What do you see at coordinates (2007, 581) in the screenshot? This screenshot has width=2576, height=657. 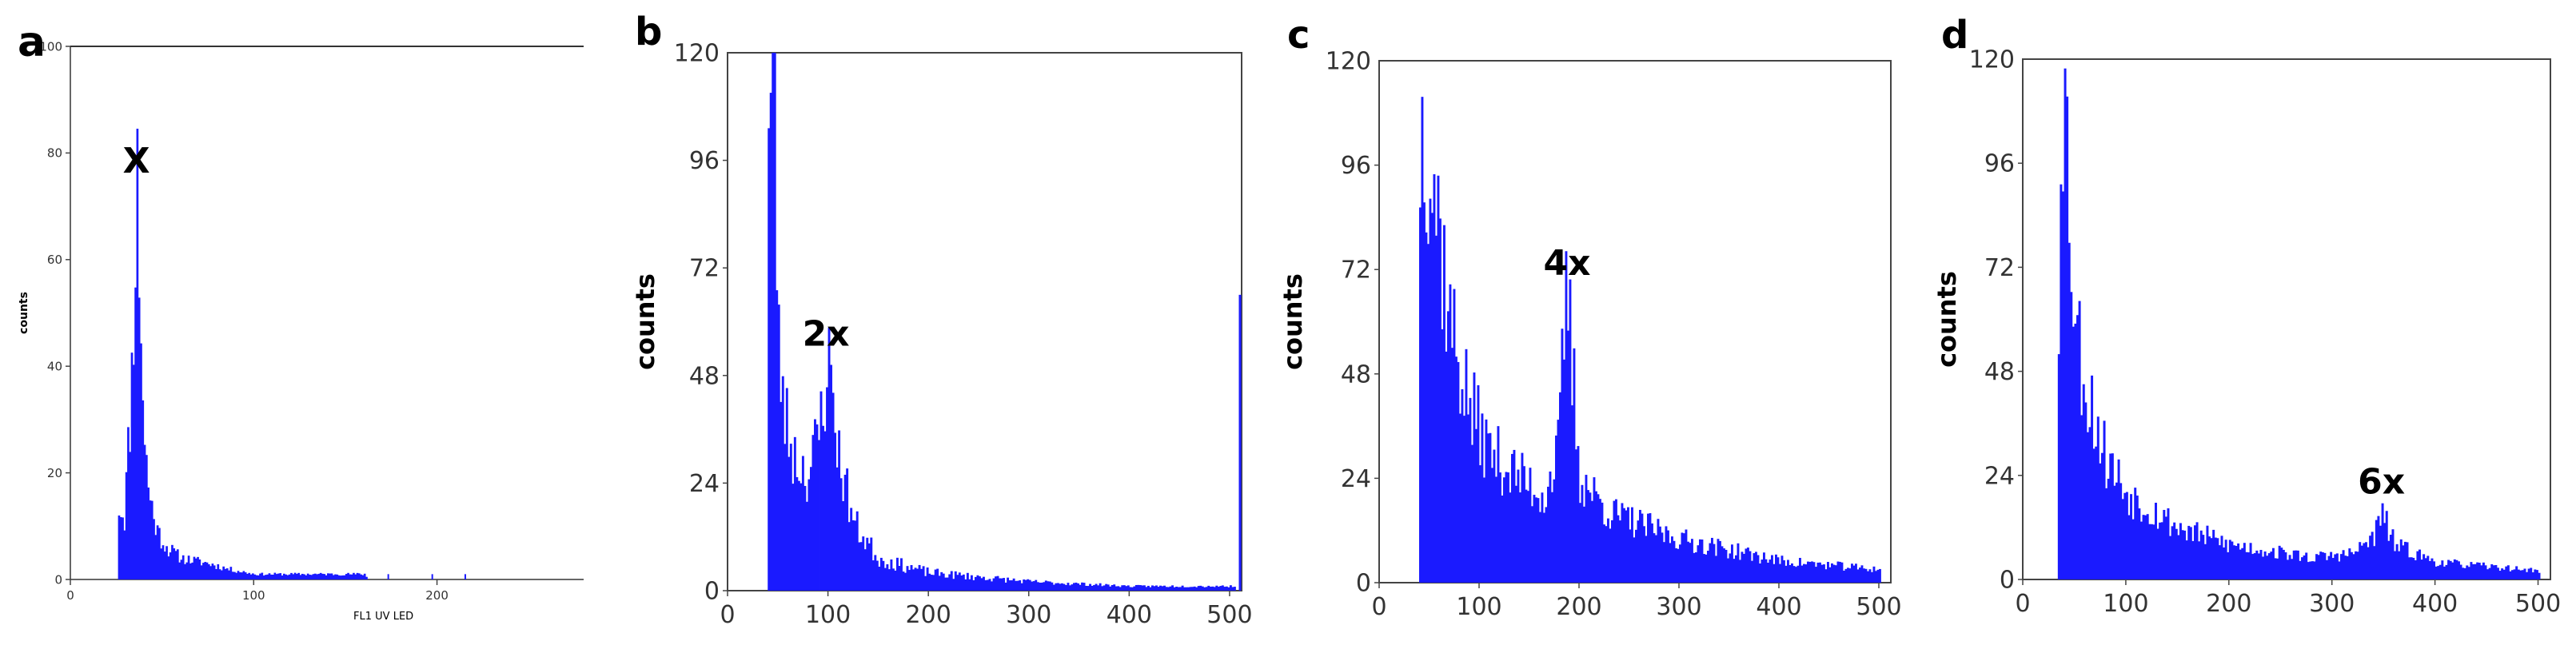 I see `y-tick-label: 0` at bounding box center [2007, 581].